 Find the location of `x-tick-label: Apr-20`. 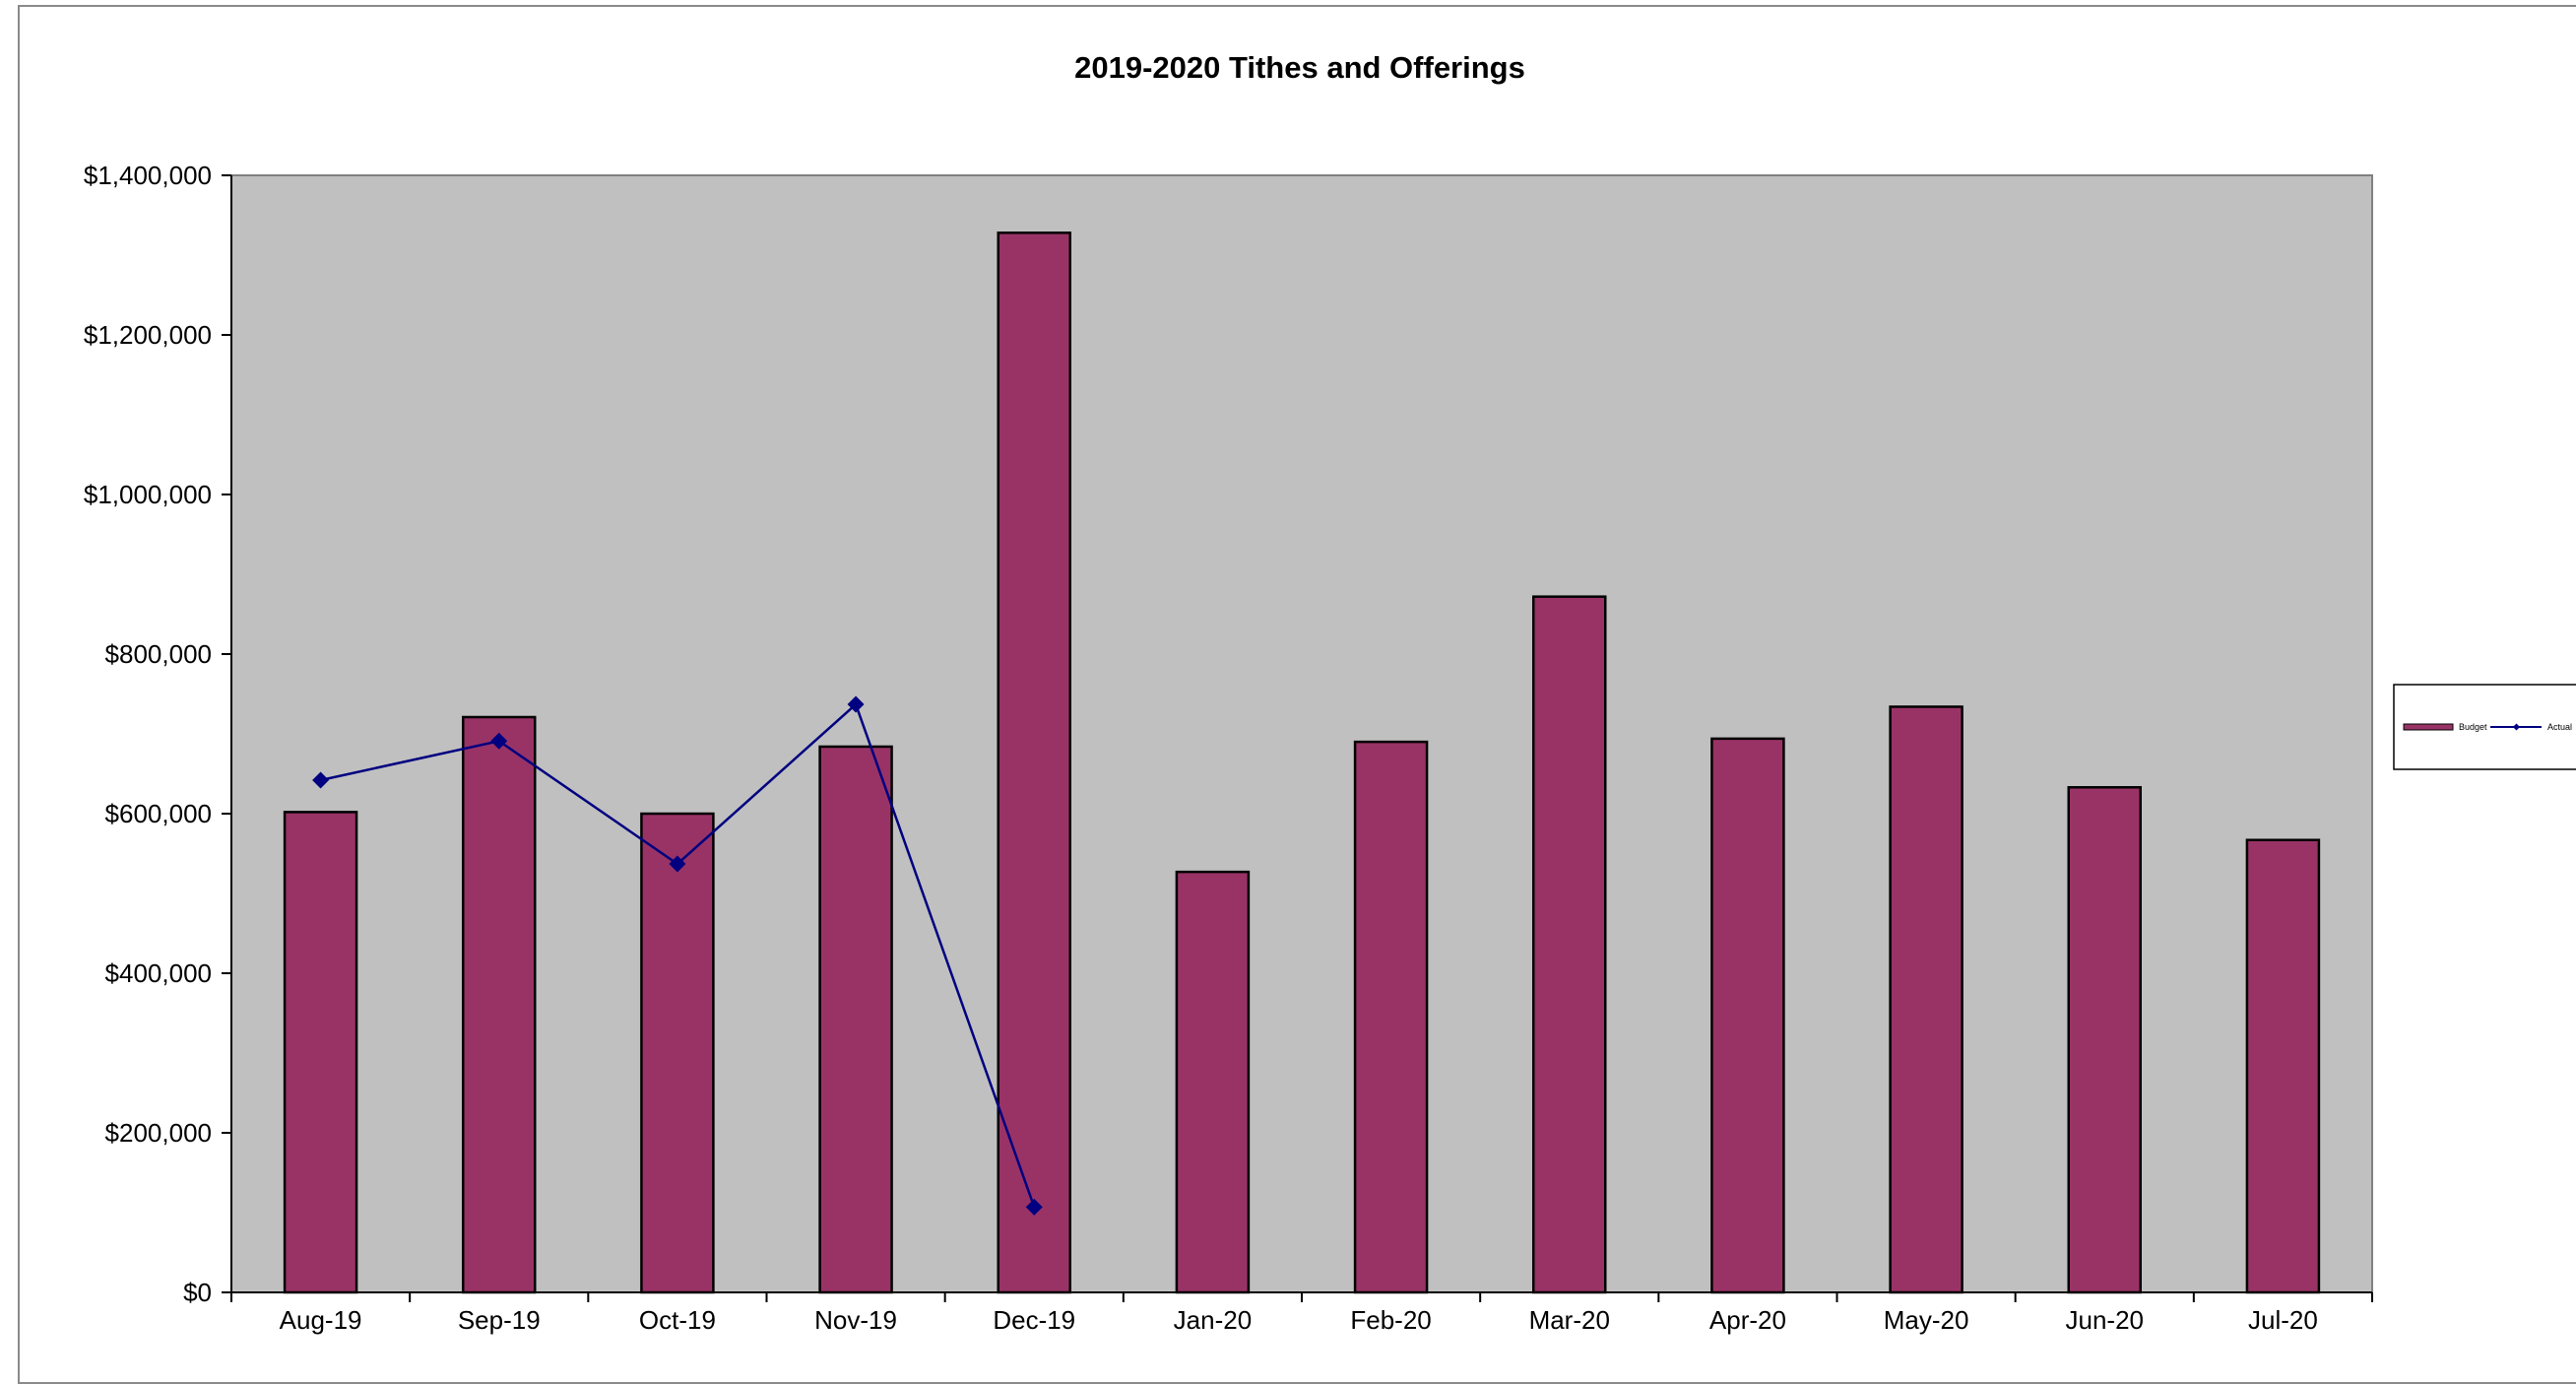

x-tick-label: Apr-20 is located at coordinates (1747, 1320).